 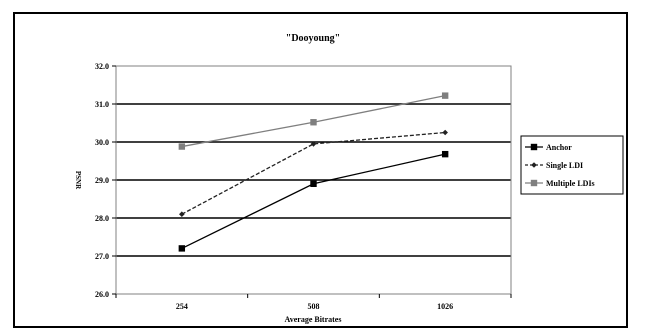 I want to click on legend-entry-anchor: Anchor, so click(x=548, y=147).